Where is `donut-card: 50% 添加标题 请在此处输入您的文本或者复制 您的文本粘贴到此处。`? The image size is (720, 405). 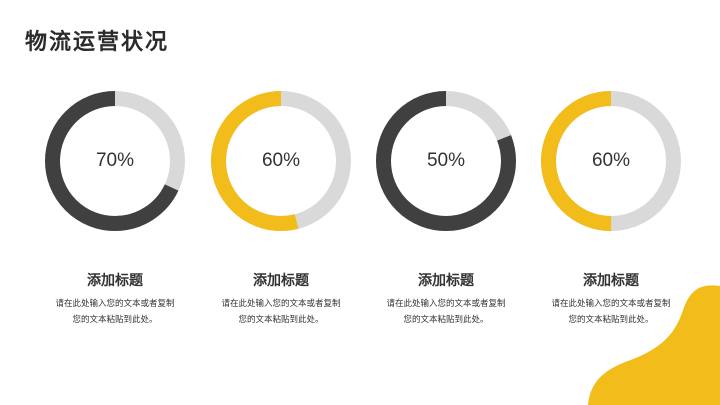
donut-card: 50% 添加标题 请在此处输入您的文本或者复制 您的文本粘贴到此处。 is located at coordinates (446, 208).